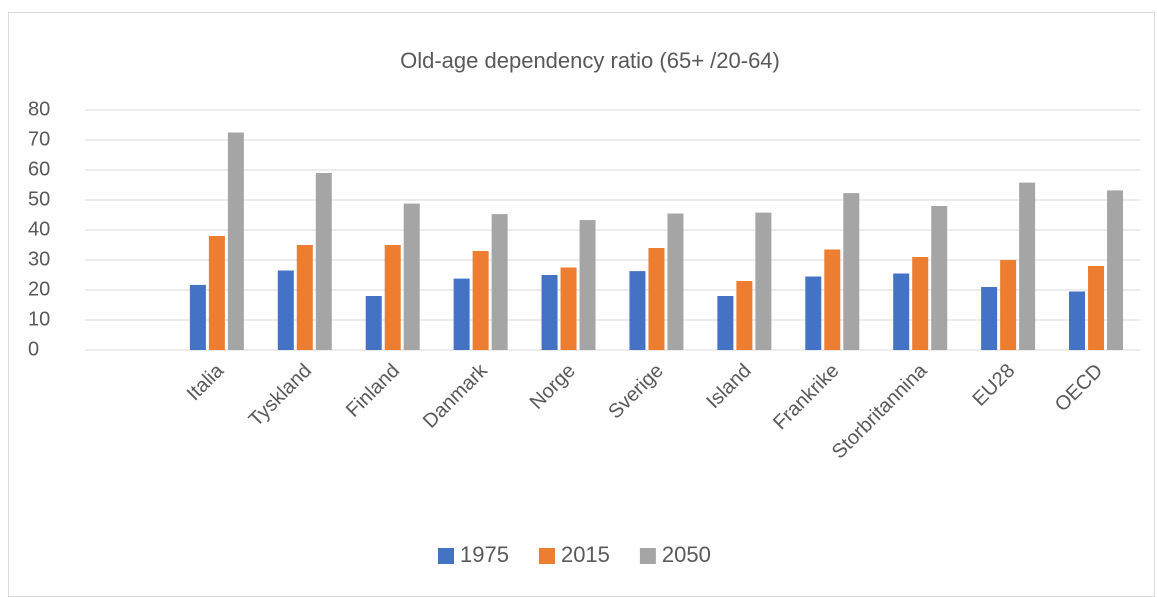 The width and height of the screenshot is (1157, 597). I want to click on y-tick-label: 50, so click(39, 199).